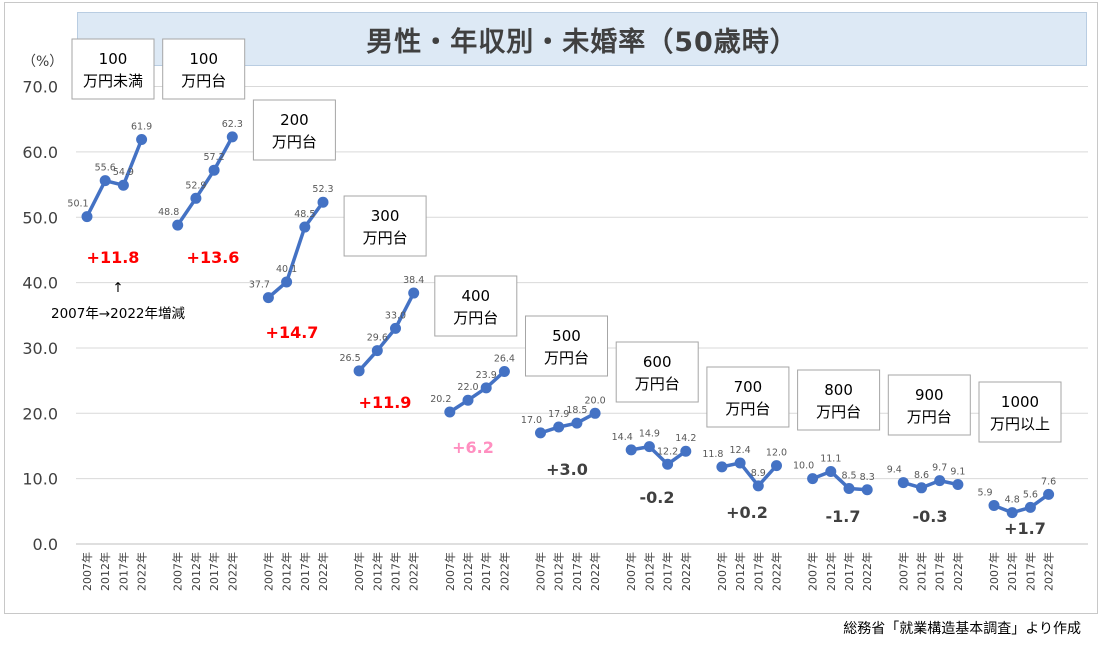 The height and width of the screenshot is (650, 1105). What do you see at coordinates (894, 470) in the screenshot?
I see `data-label: 9.4` at bounding box center [894, 470].